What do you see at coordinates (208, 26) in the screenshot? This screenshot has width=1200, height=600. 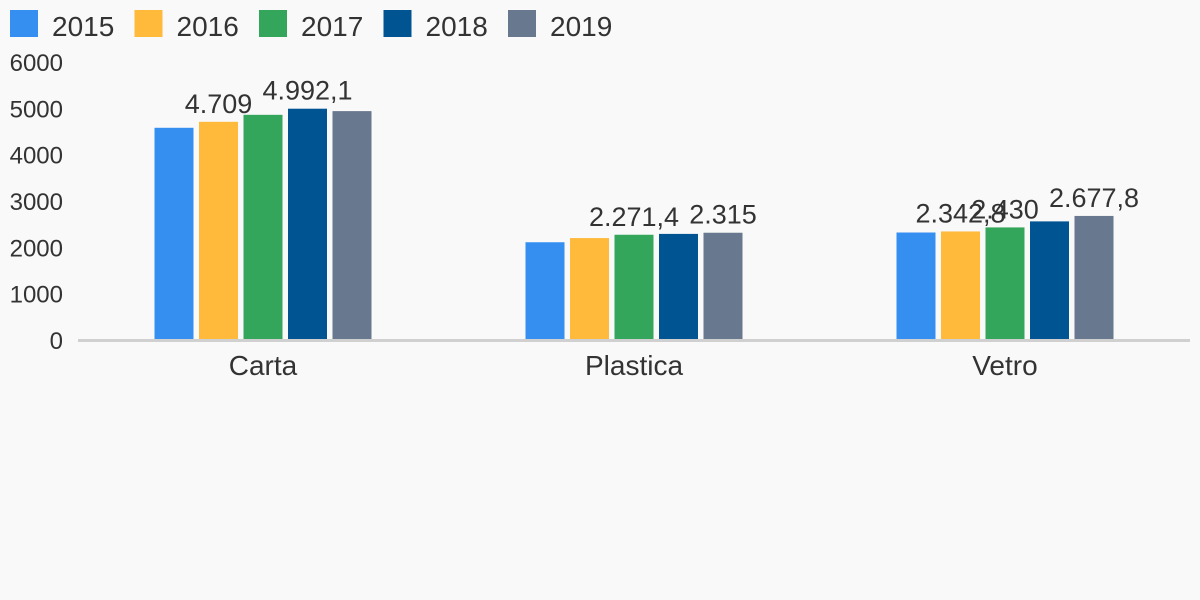 I see `legend-label-2016: 2016` at bounding box center [208, 26].